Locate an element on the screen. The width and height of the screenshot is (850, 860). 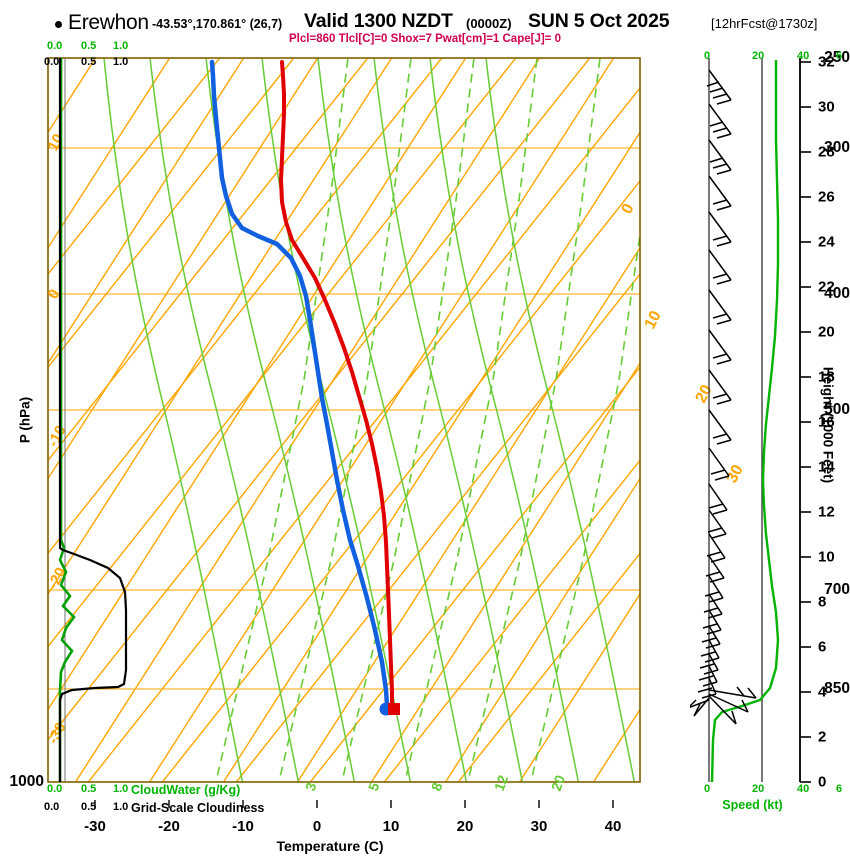
valid-time: Valid 1300 NZDT is located at coordinates (378, 21).